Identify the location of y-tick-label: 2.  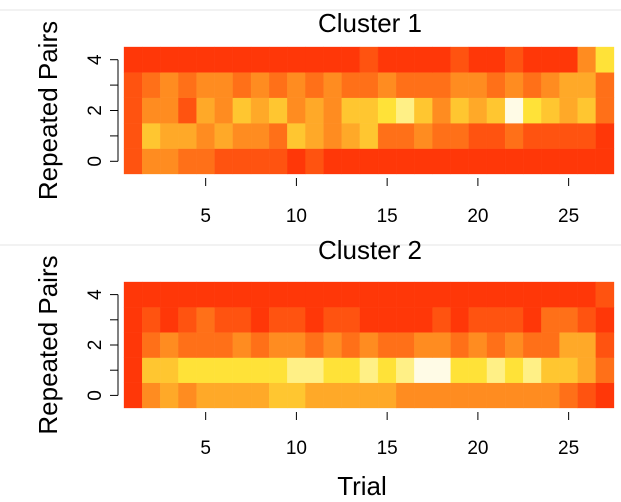
(95, 345).